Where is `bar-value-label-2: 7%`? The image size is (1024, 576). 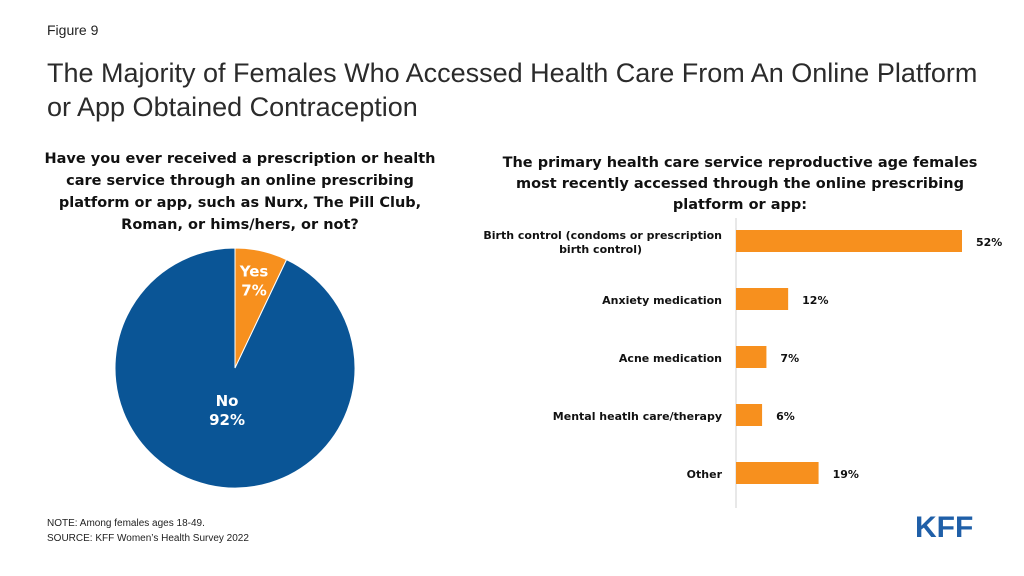 bar-value-label-2: 7% is located at coordinates (789, 358).